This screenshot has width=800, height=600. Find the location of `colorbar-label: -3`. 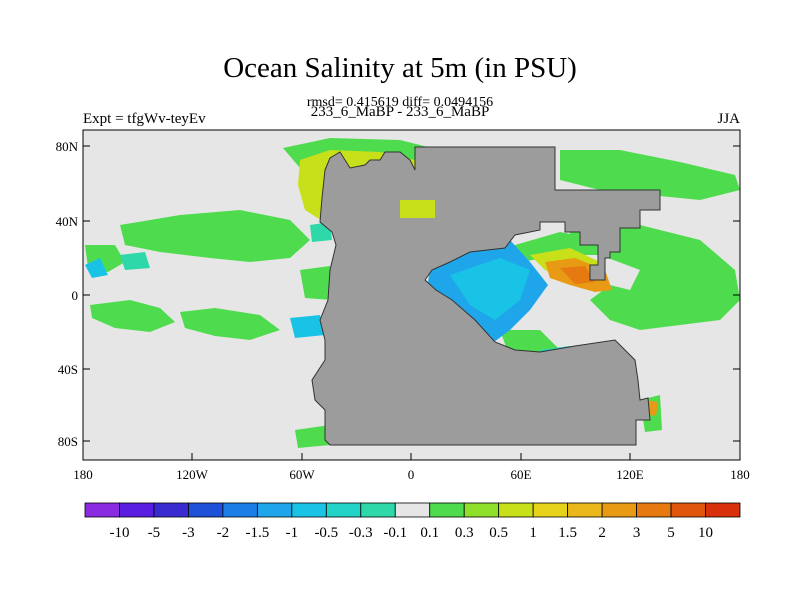

colorbar-label: -3 is located at coordinates (188, 533).